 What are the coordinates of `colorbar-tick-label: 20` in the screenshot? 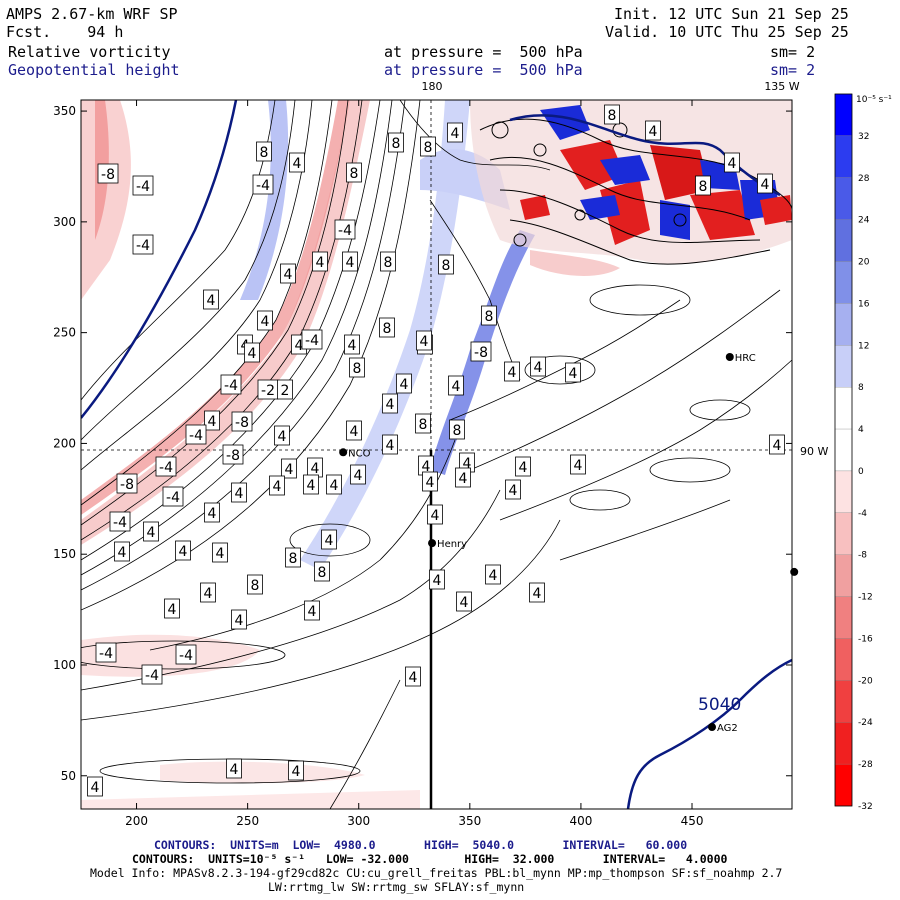 It's located at (864, 263).